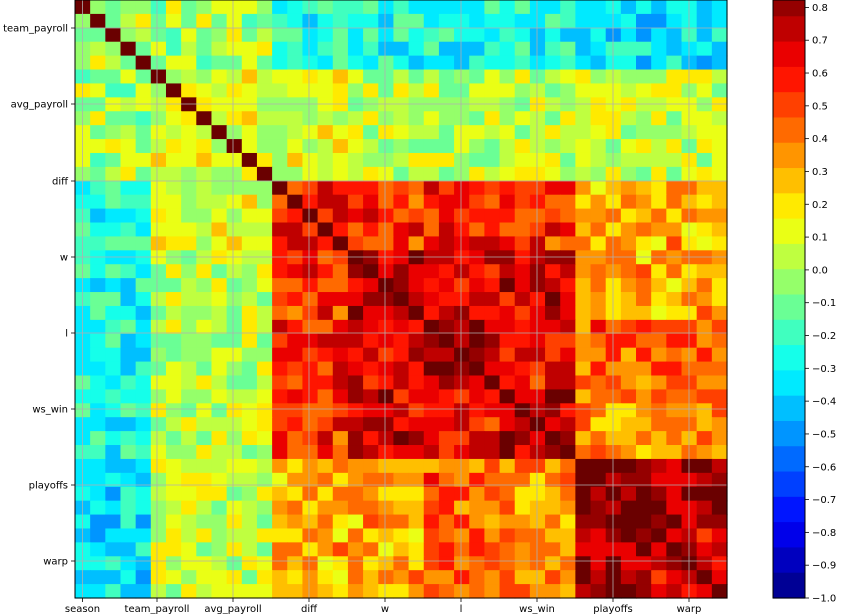  What do you see at coordinates (789, 560) in the screenshot?
I see `colorbar-segment` at bounding box center [789, 560].